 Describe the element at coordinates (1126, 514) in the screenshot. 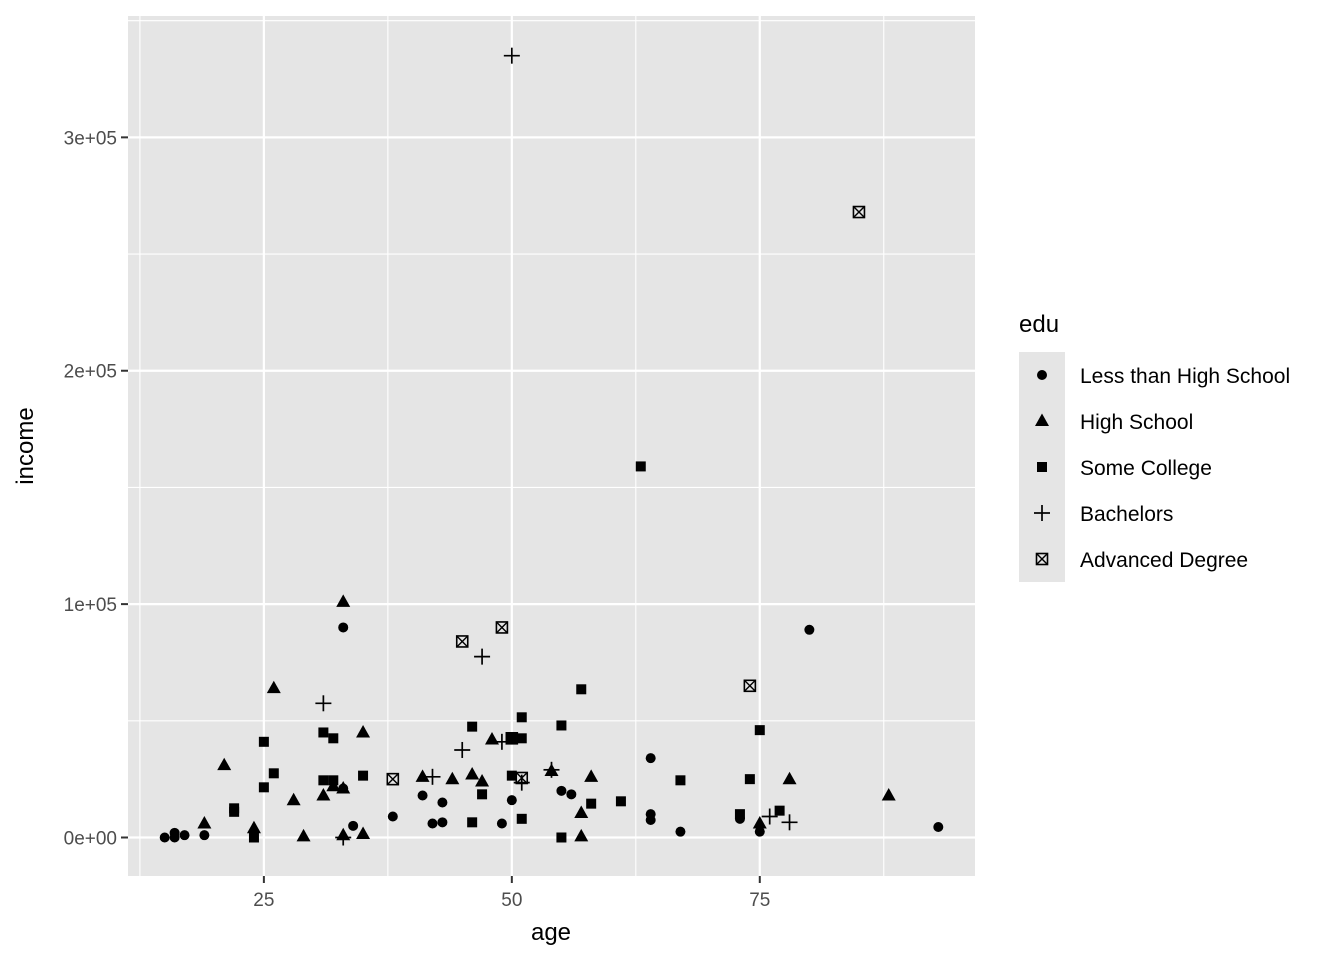

I see `legend-label: Bachelors` at that location.